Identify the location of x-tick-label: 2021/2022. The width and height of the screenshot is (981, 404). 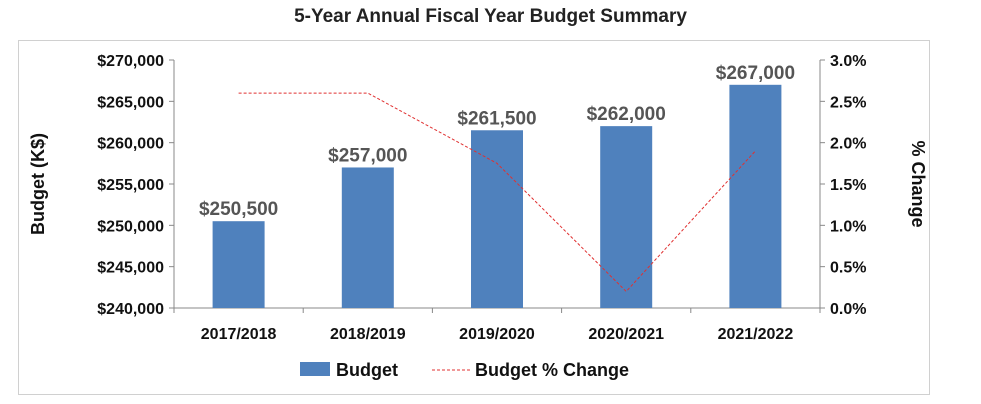
(756, 334).